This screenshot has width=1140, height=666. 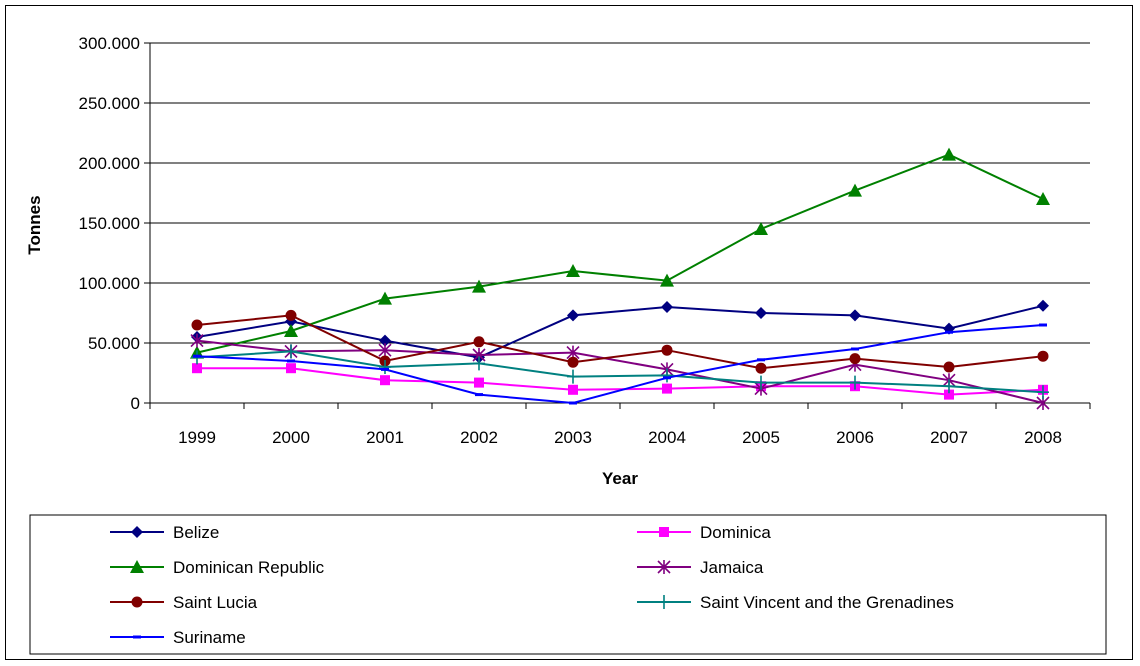 What do you see at coordinates (732, 567) in the screenshot?
I see `legend-label: Jamaica` at bounding box center [732, 567].